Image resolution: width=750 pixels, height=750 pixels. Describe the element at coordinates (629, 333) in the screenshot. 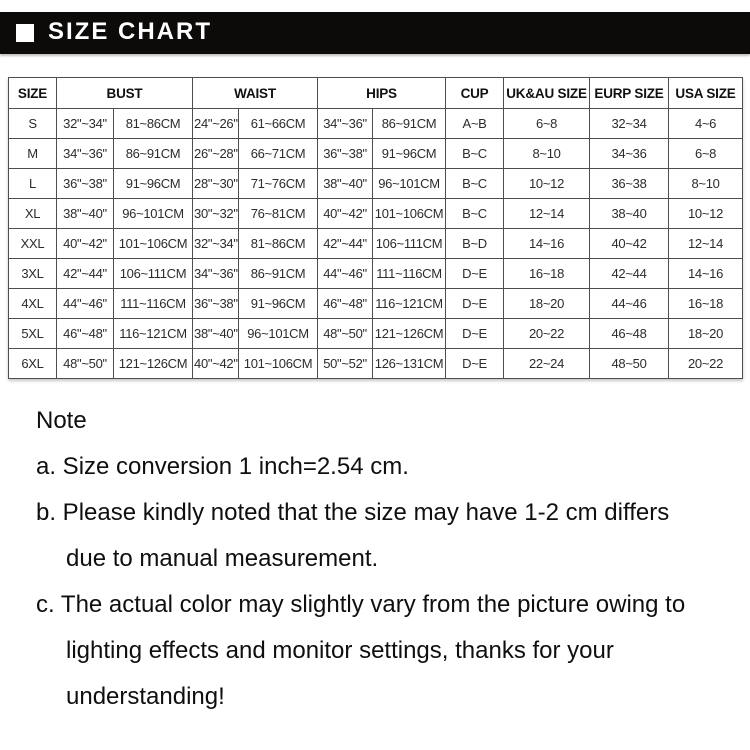

I see `table-cell: 46~48` at that location.